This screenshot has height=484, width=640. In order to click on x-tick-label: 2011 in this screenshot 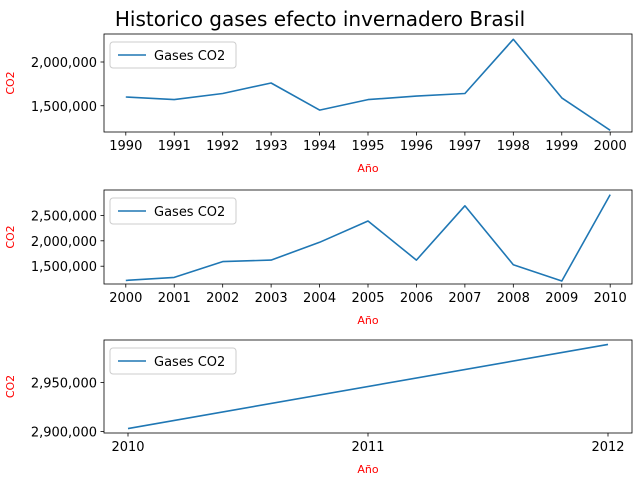, I will do `click(367, 447)`.